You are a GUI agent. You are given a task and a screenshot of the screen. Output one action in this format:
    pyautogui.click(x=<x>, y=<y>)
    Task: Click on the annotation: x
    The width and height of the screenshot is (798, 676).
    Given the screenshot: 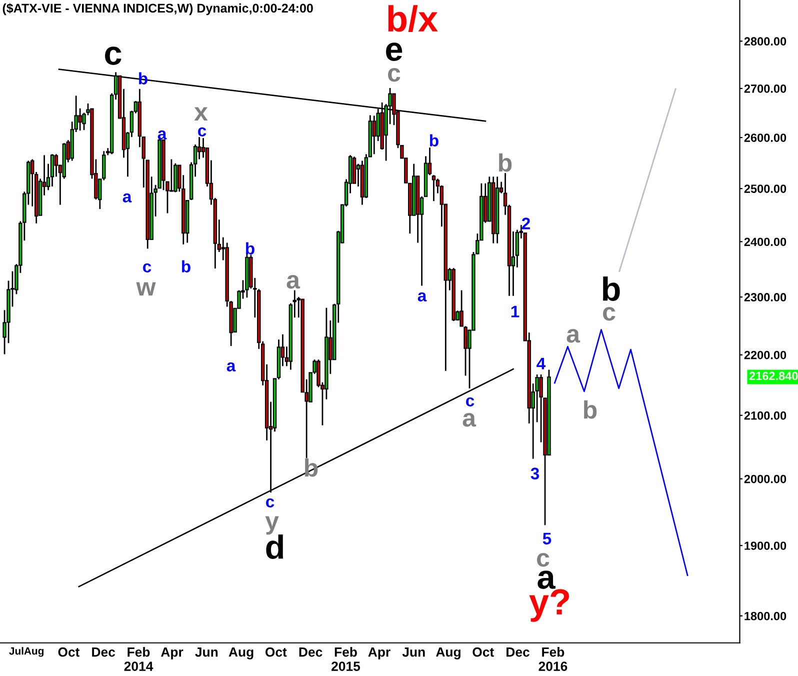 What is the action you would take?
    pyautogui.click(x=201, y=113)
    